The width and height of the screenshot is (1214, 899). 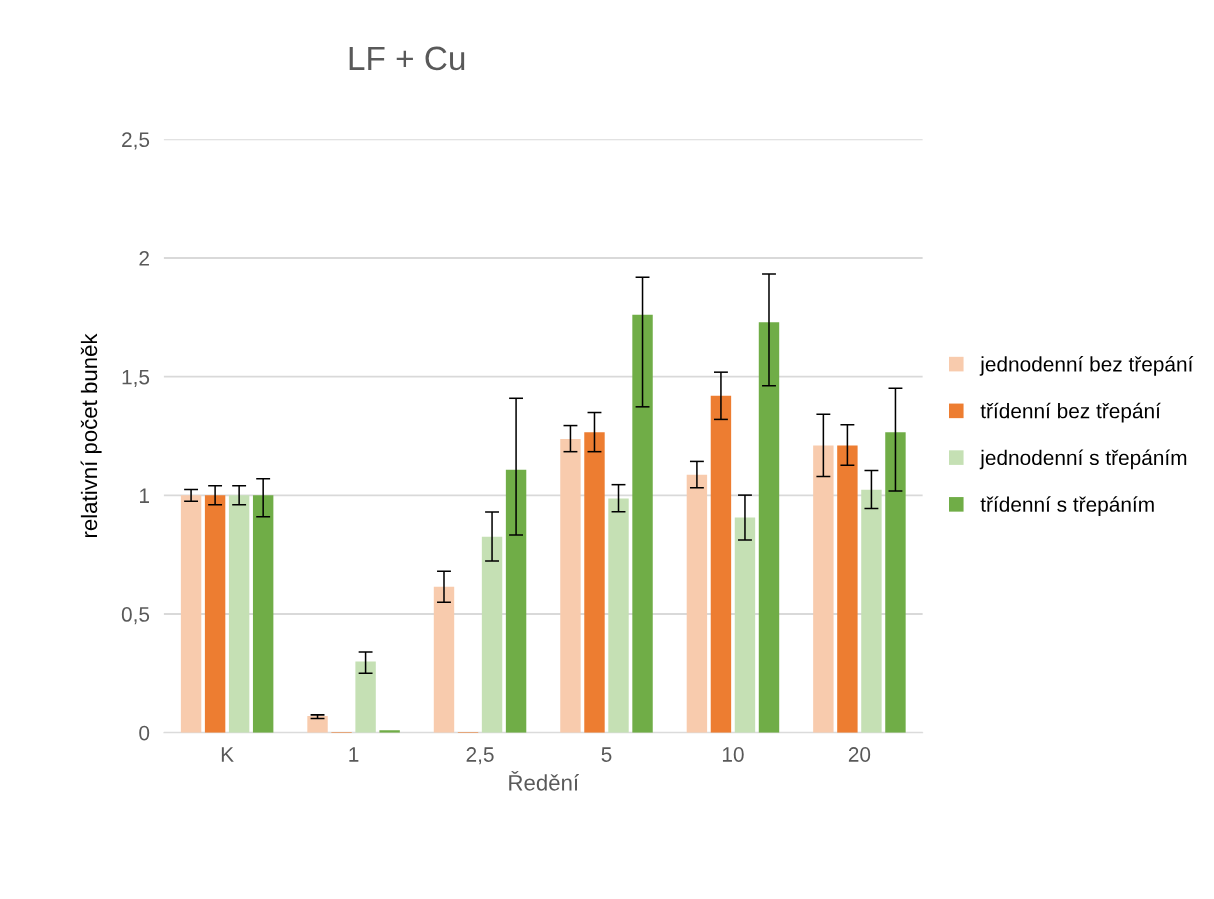 I want to click on x-axis-title: Ředění, so click(x=544, y=781).